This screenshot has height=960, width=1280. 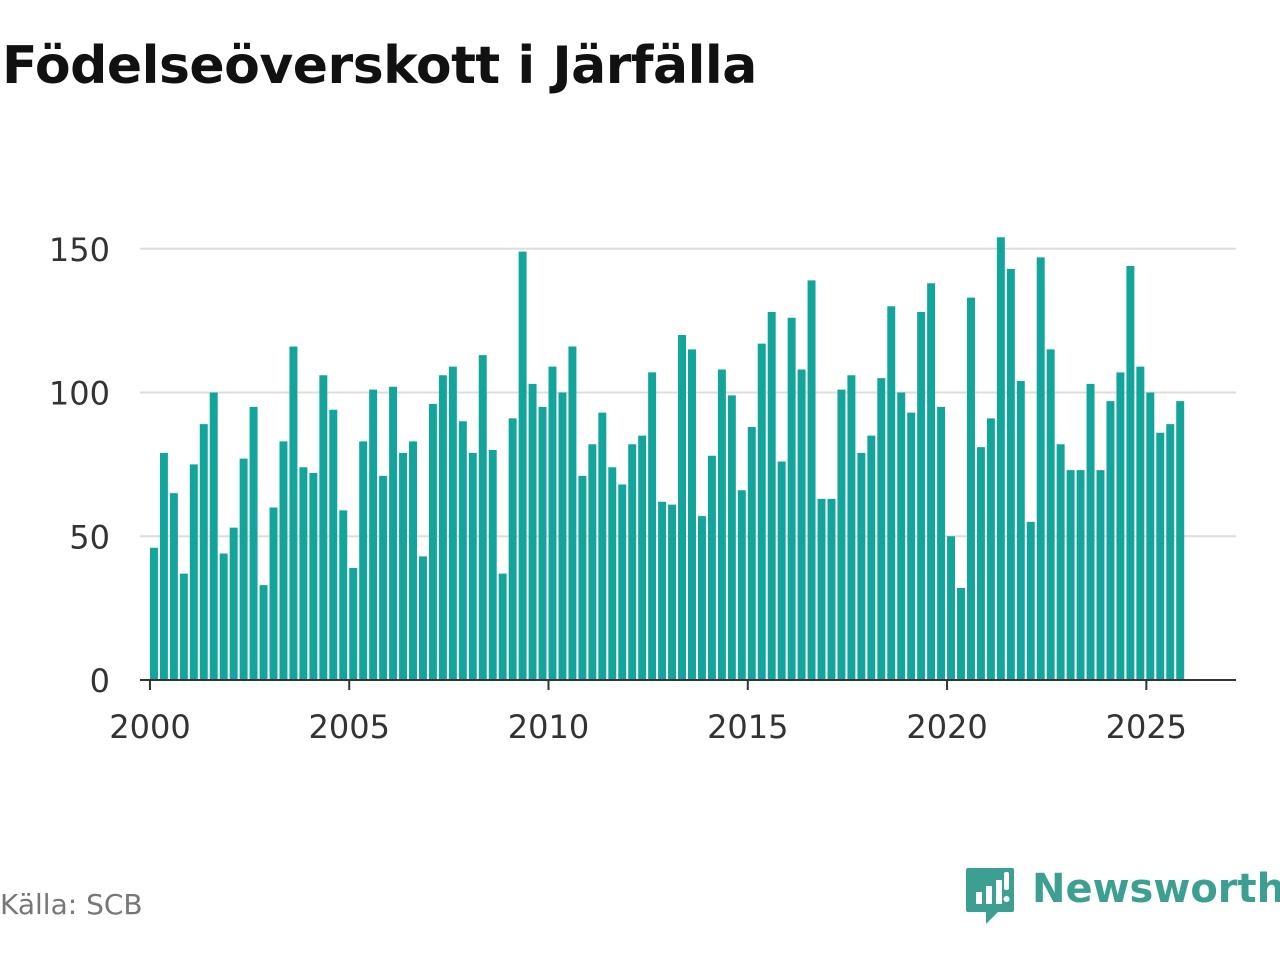 I want to click on y-tick-label: 50, so click(x=89, y=537).